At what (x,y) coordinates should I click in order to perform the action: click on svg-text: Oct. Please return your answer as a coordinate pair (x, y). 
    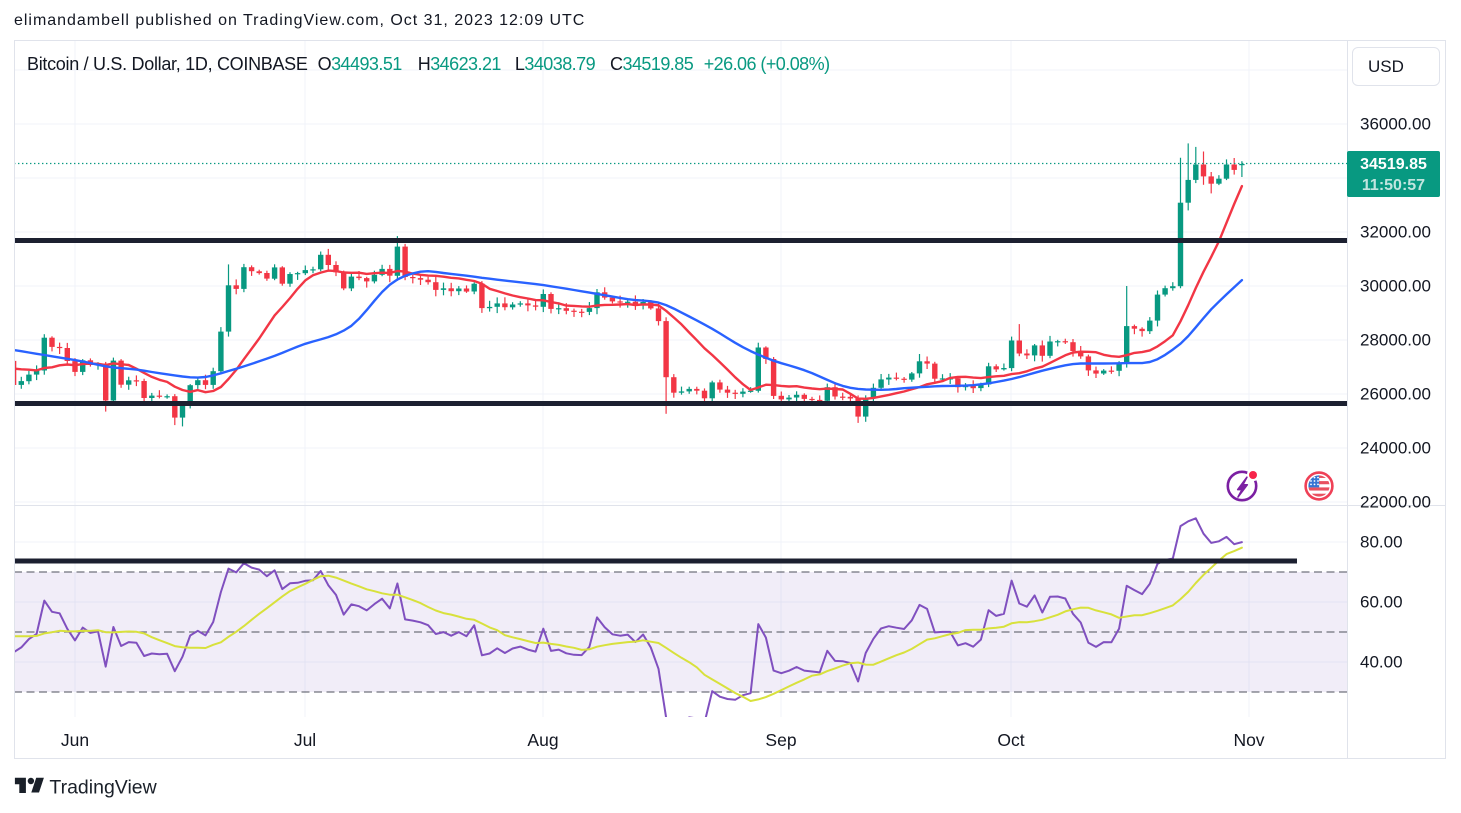
    Looking at the image, I should click on (1010, 740).